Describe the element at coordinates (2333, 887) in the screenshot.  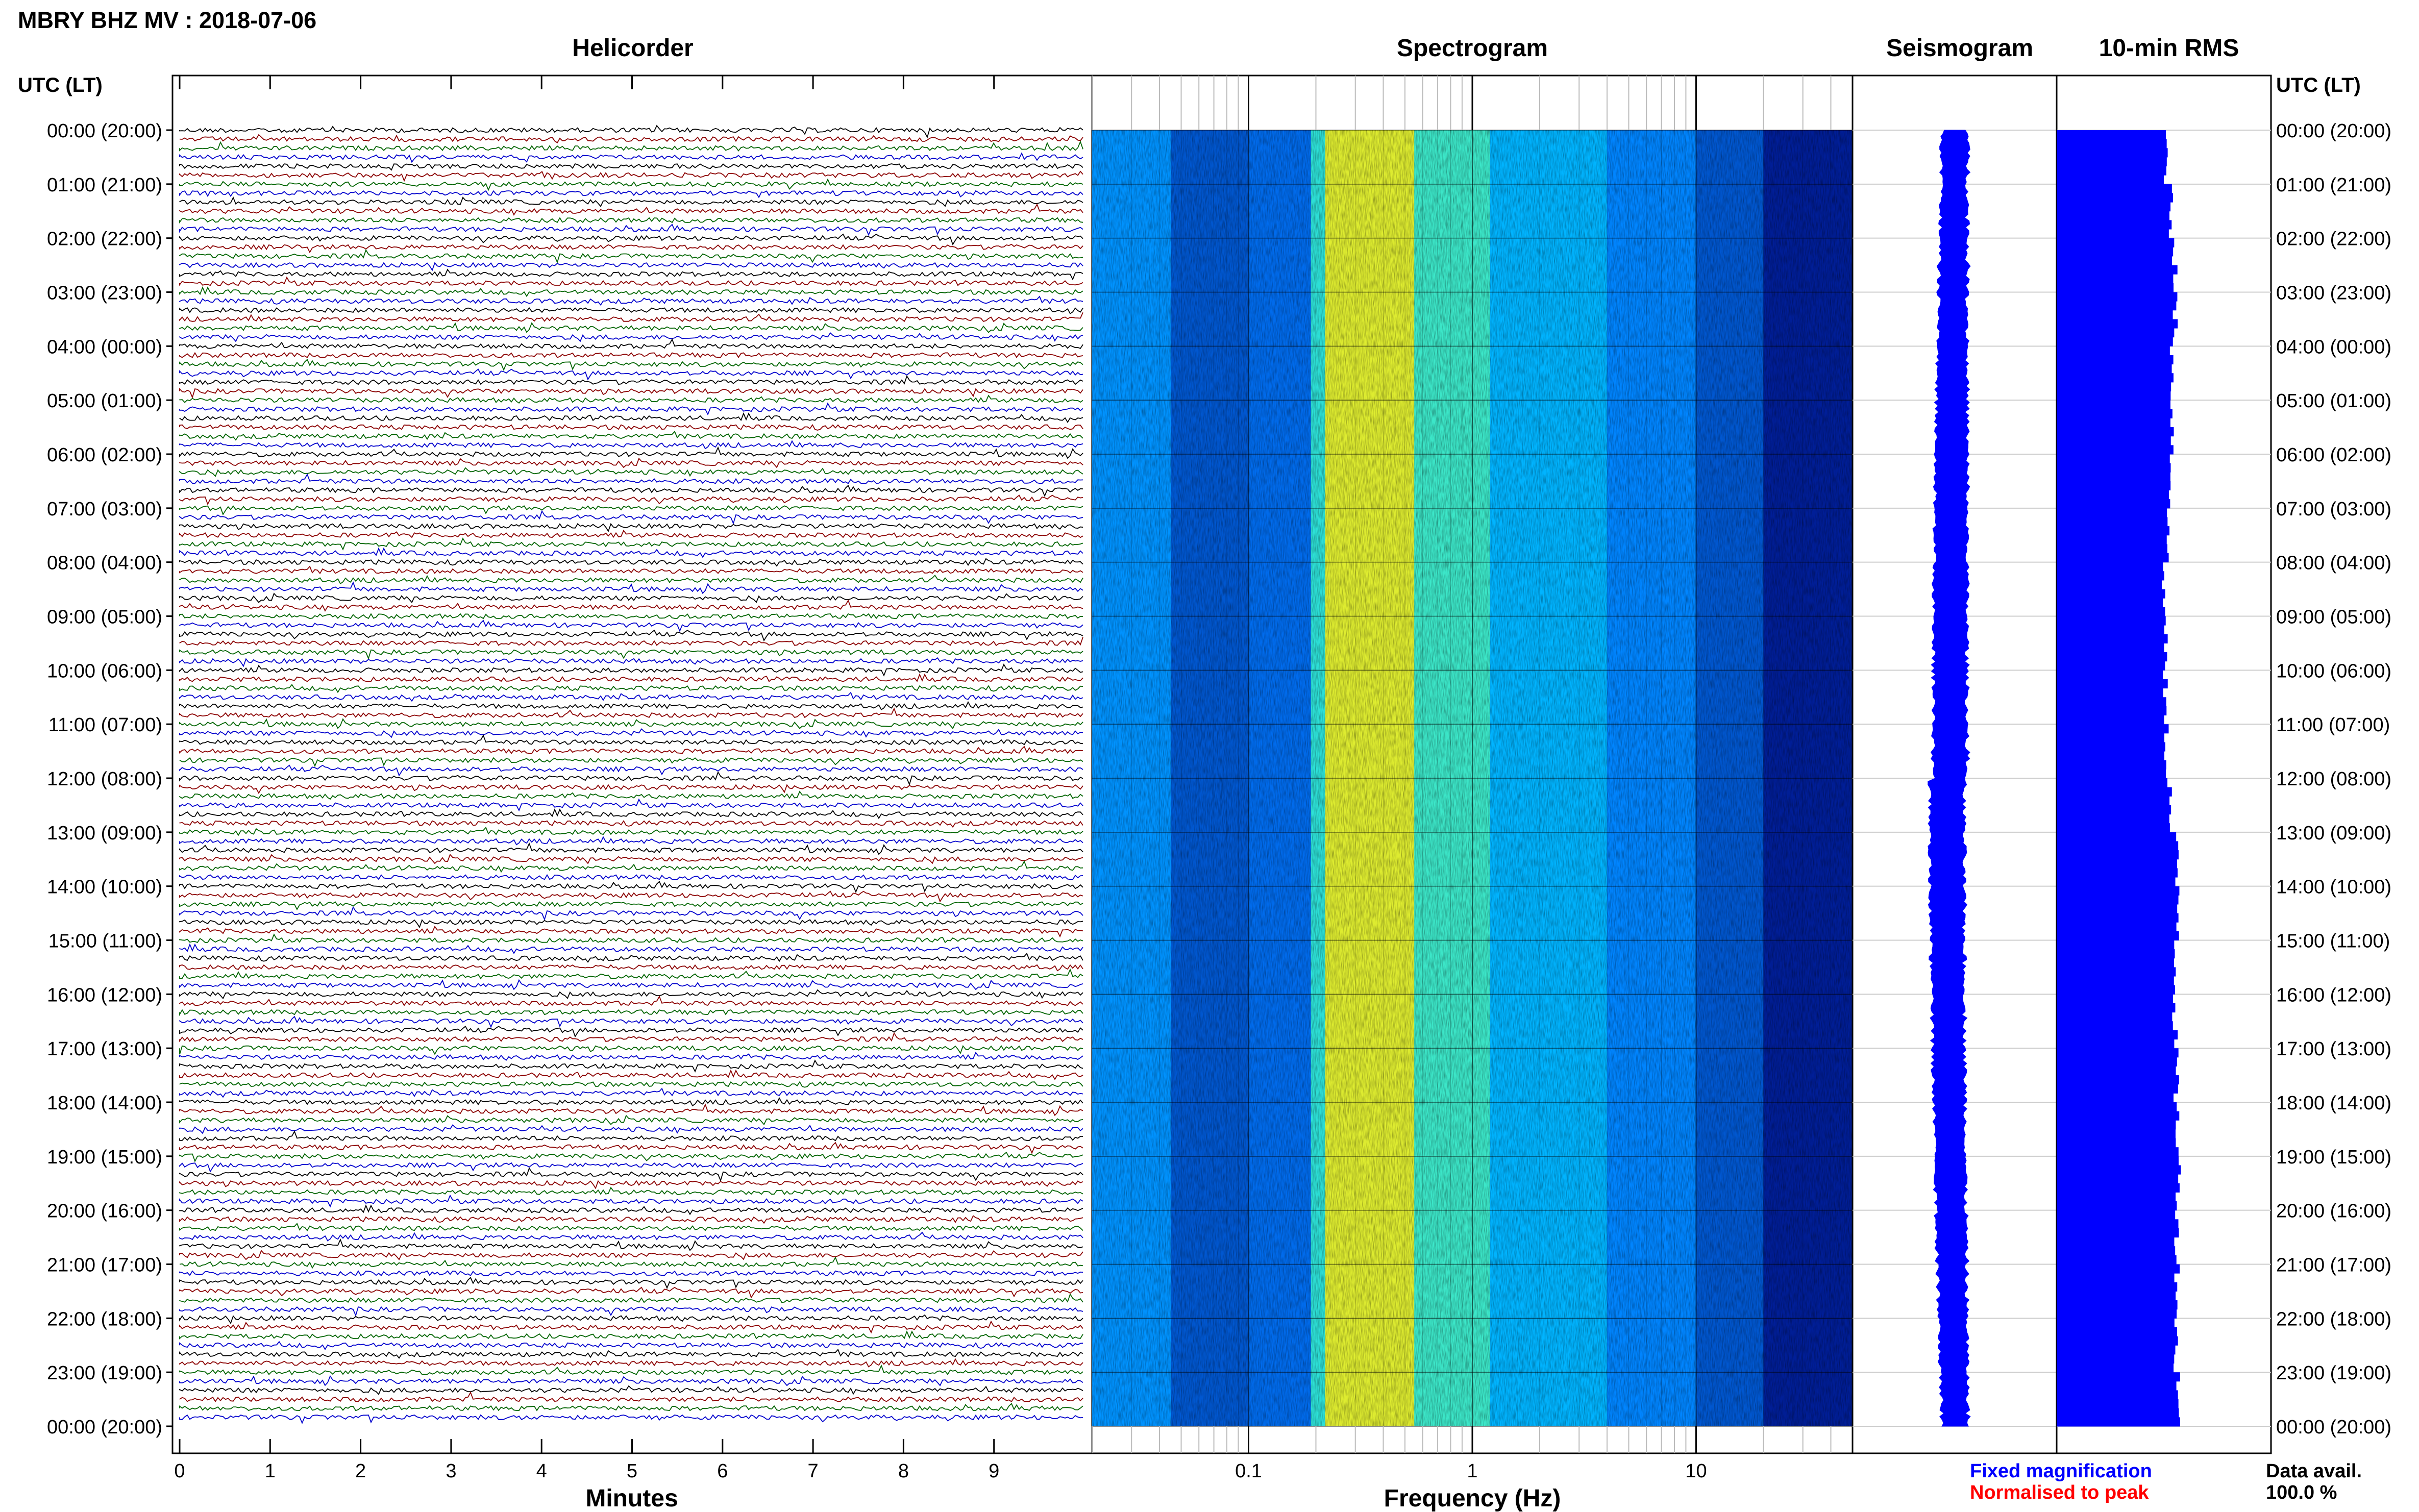
I see `time-tick-label-right: 14:00 (10:00)` at that location.